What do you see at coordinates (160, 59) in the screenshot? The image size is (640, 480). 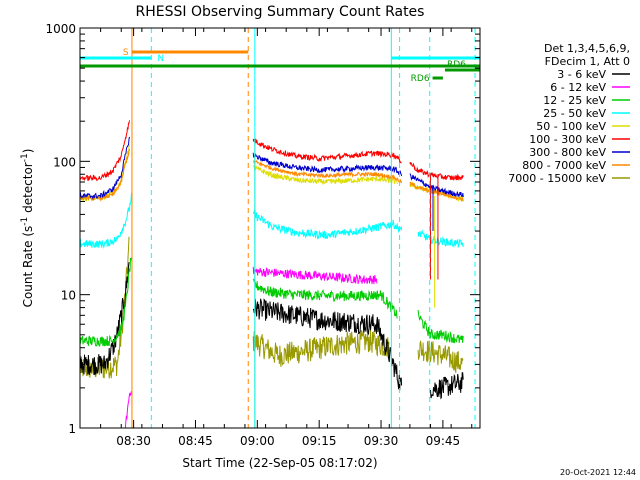 I see `status-bar-label-2: N` at bounding box center [160, 59].